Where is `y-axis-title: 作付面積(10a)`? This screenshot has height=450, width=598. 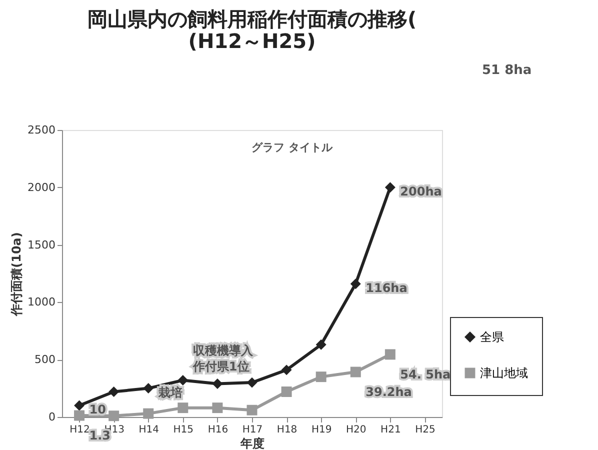 y-axis-title: 作付面積(10a) is located at coordinates (17, 274).